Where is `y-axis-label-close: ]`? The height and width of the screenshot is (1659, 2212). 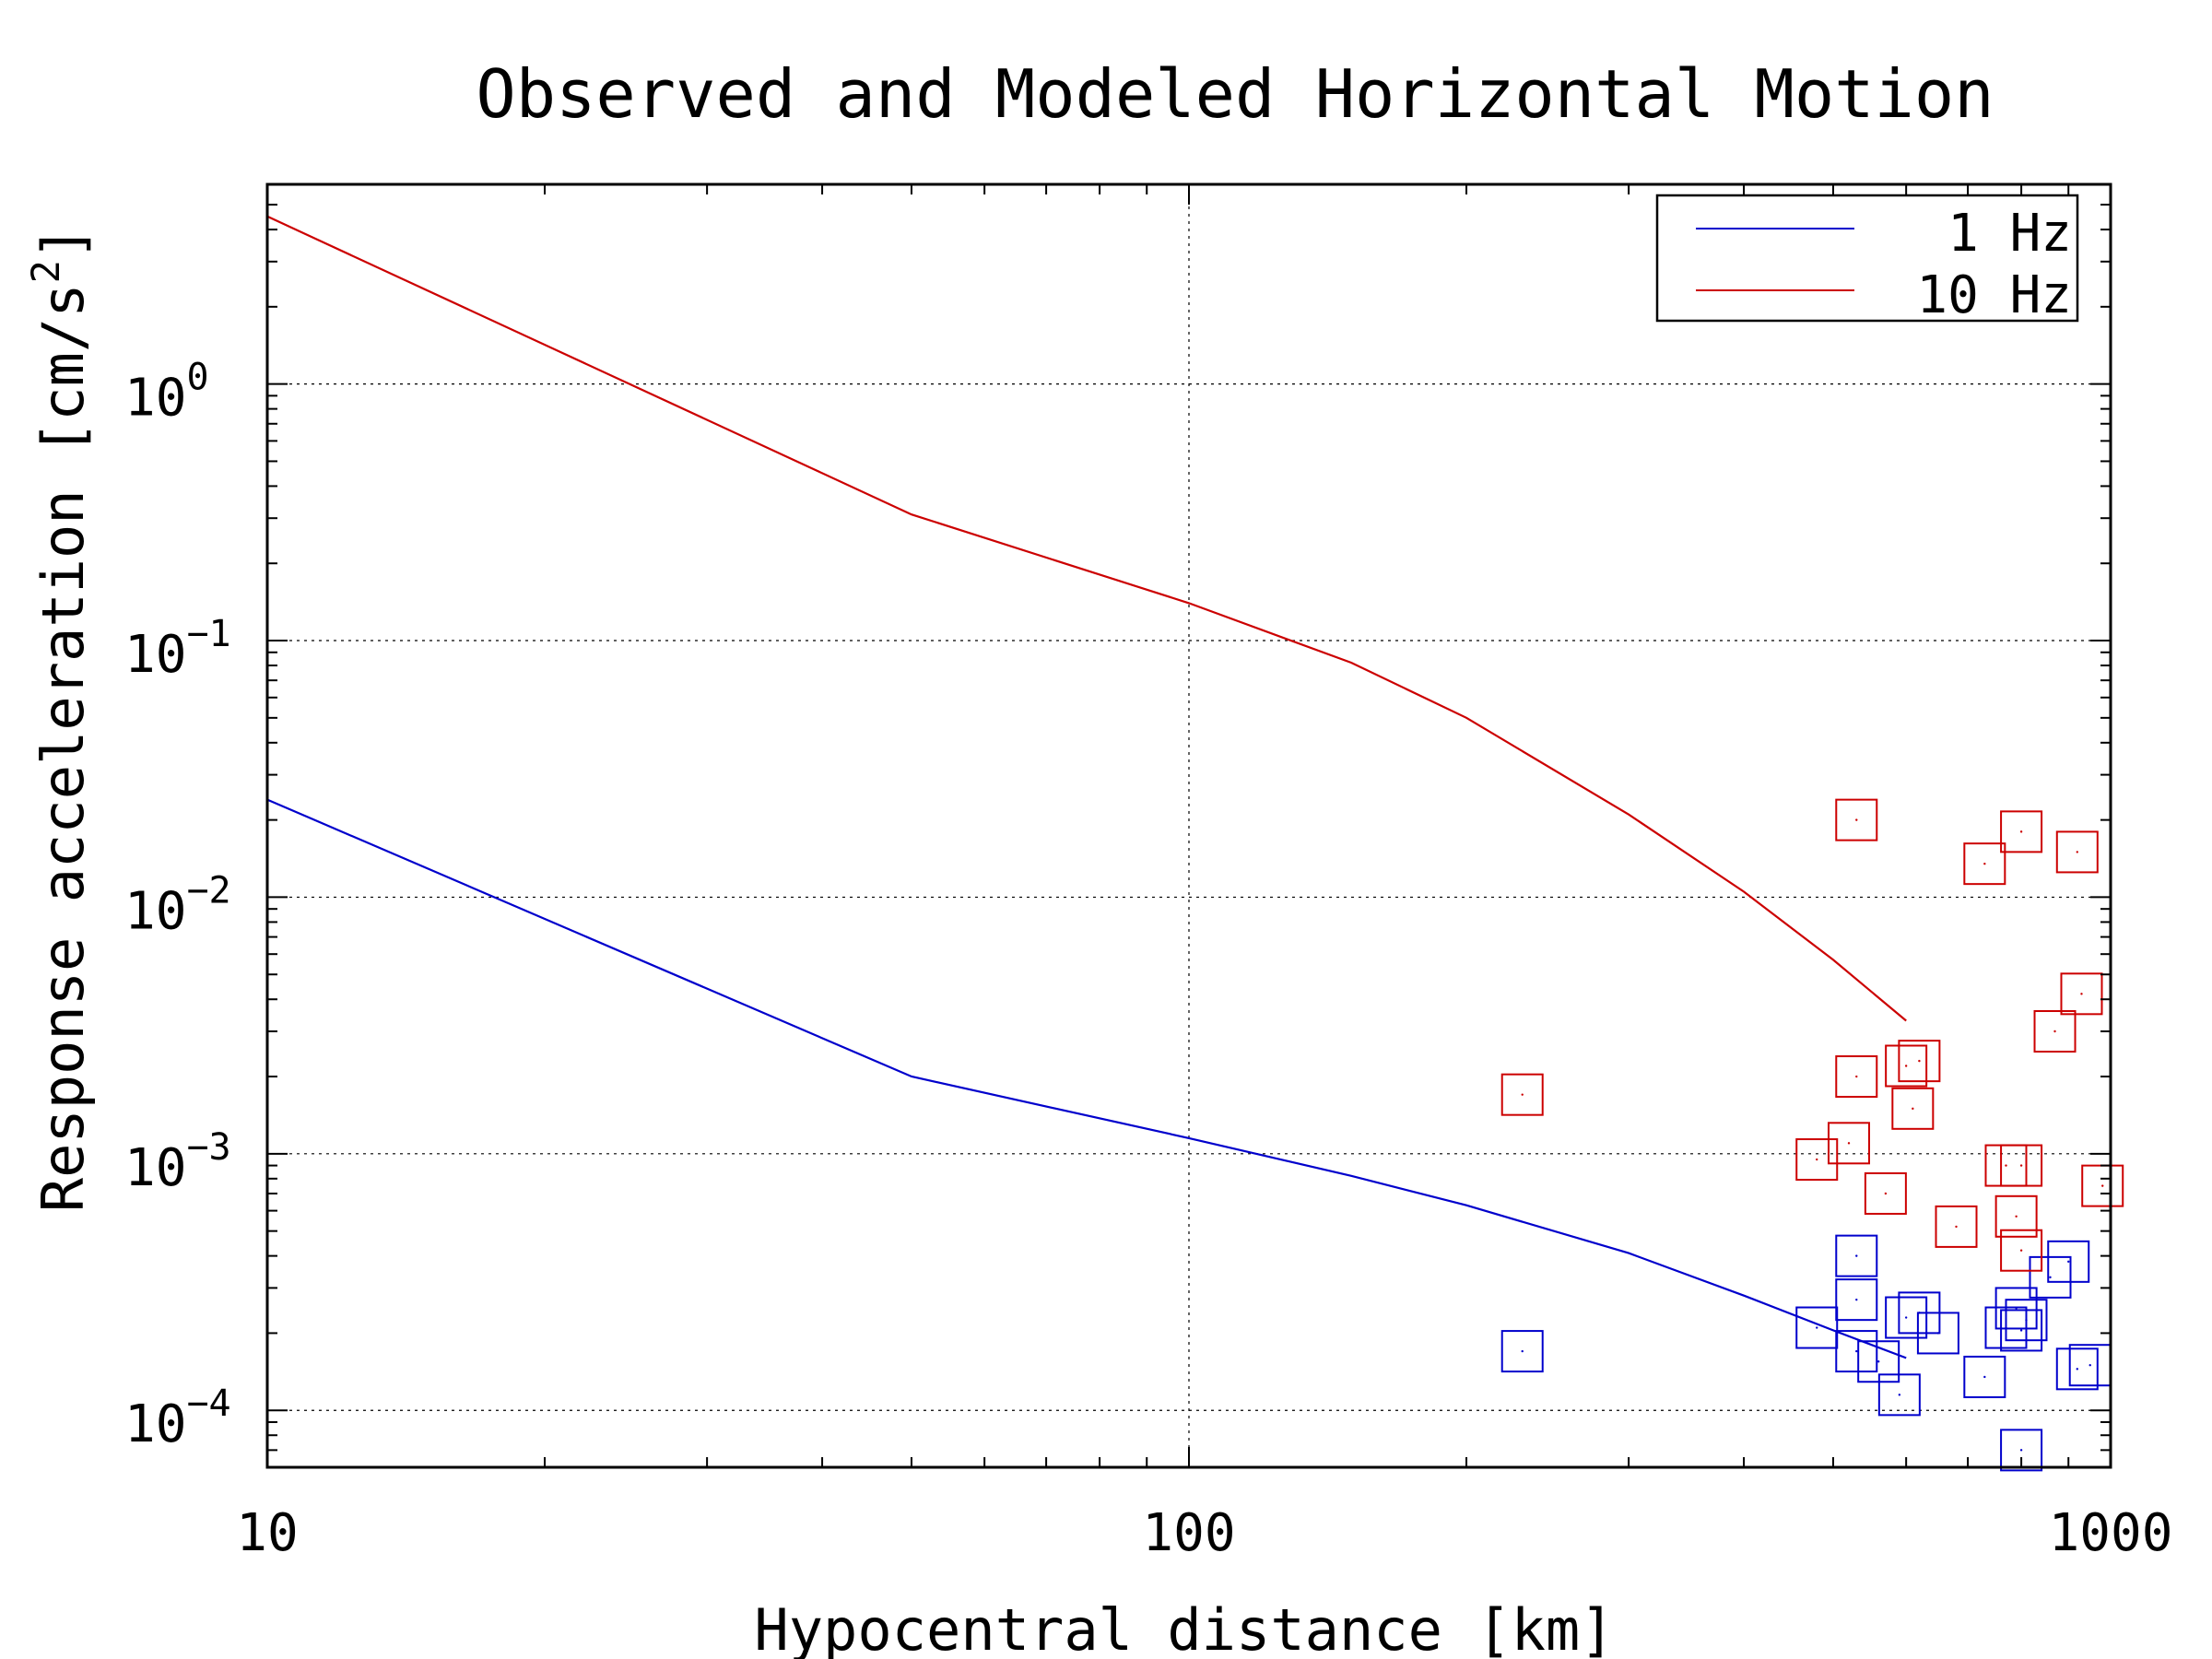
y-axis-label-close: ] is located at coordinates (63, 243).